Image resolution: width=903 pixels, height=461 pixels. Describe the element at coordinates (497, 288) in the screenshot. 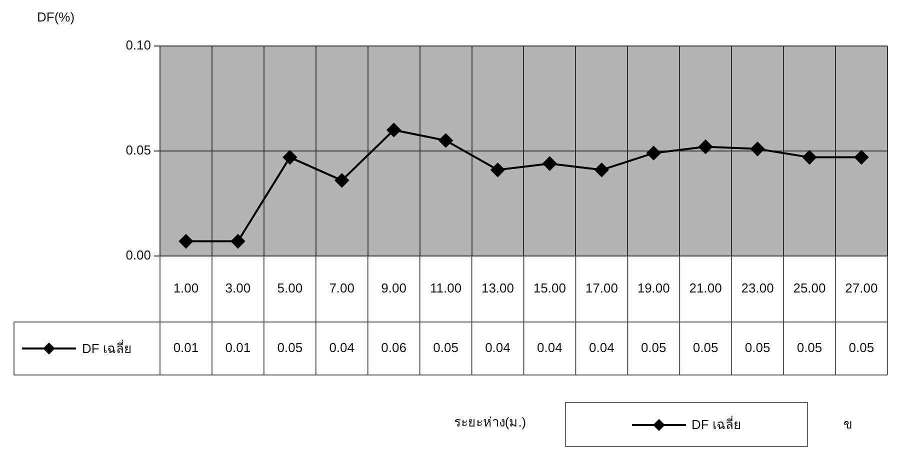

I see `x-tick-label: 13.00` at that location.